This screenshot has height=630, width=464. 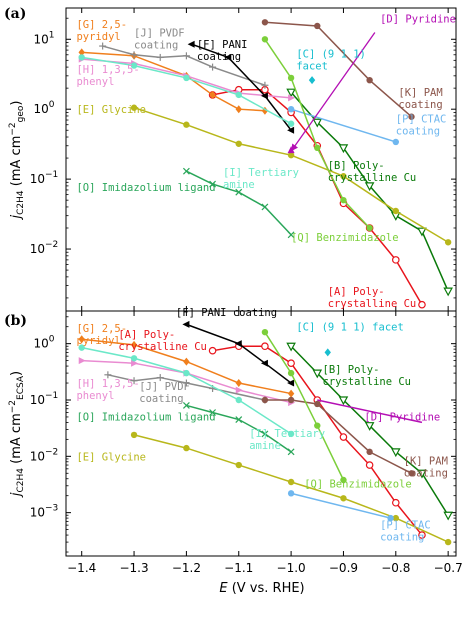 I want to click on y-tick-exponent: −3, so click(x=51, y=509).